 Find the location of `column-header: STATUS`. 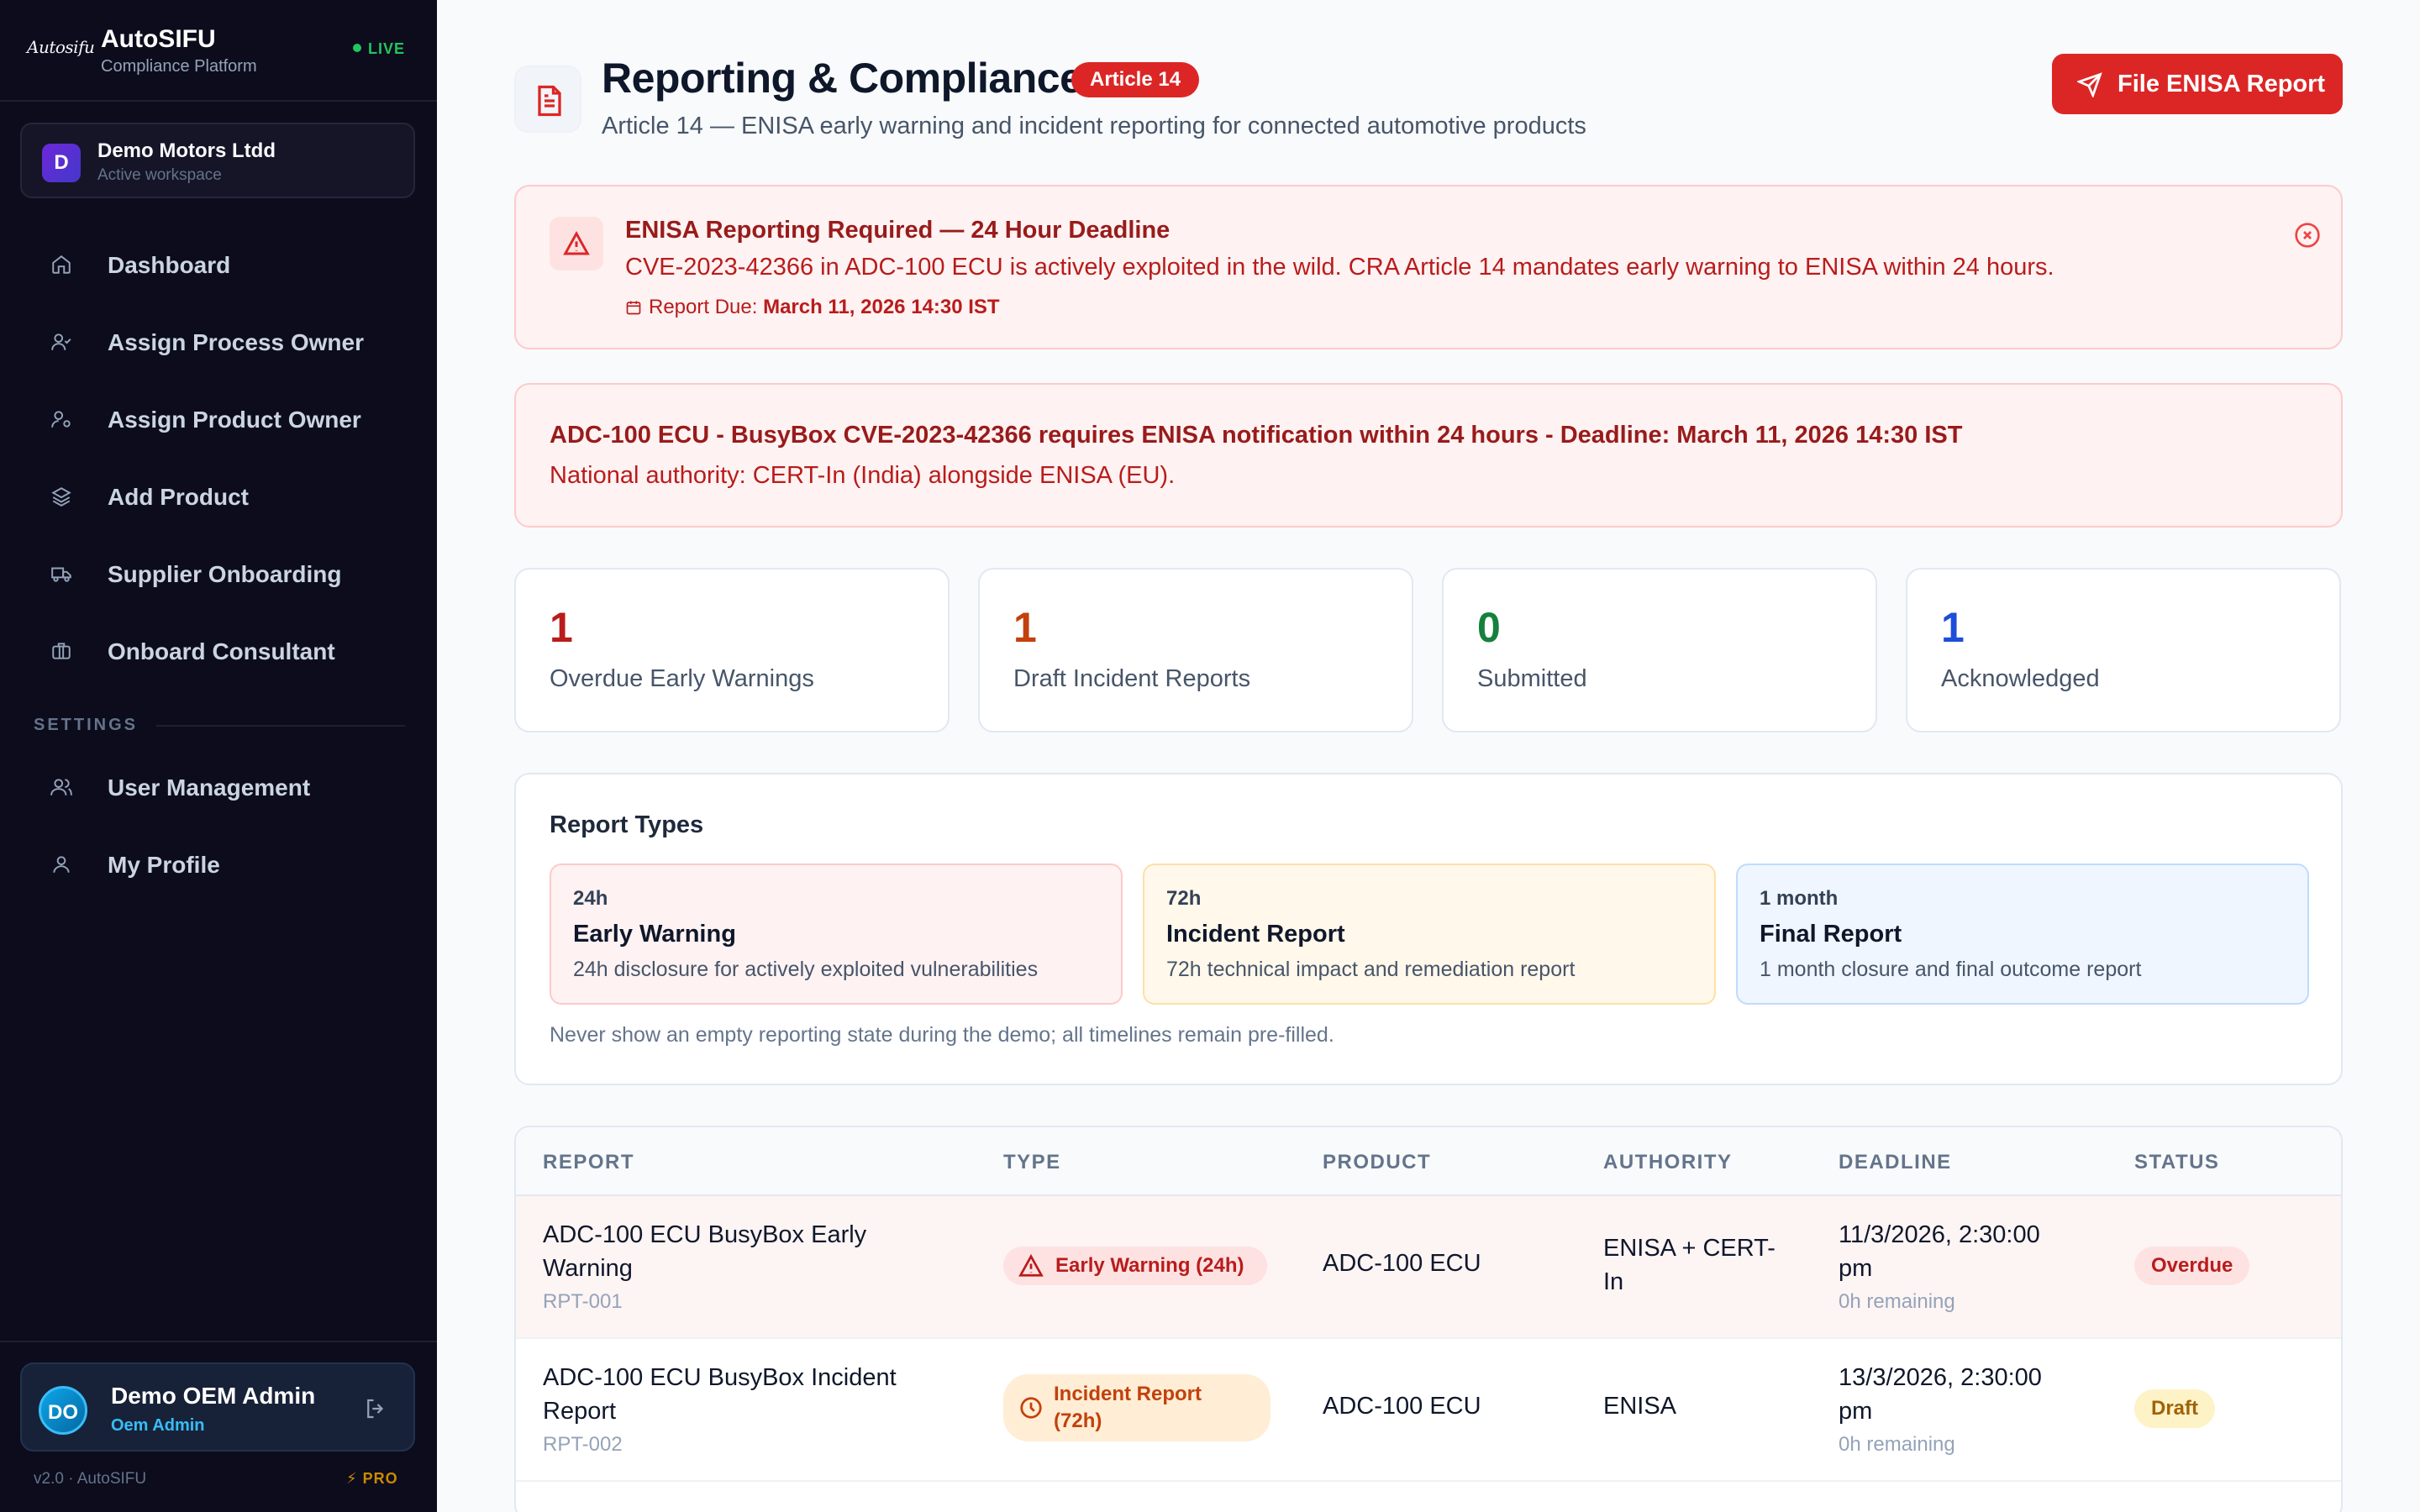

column-header: STATUS is located at coordinates (2177, 1162).